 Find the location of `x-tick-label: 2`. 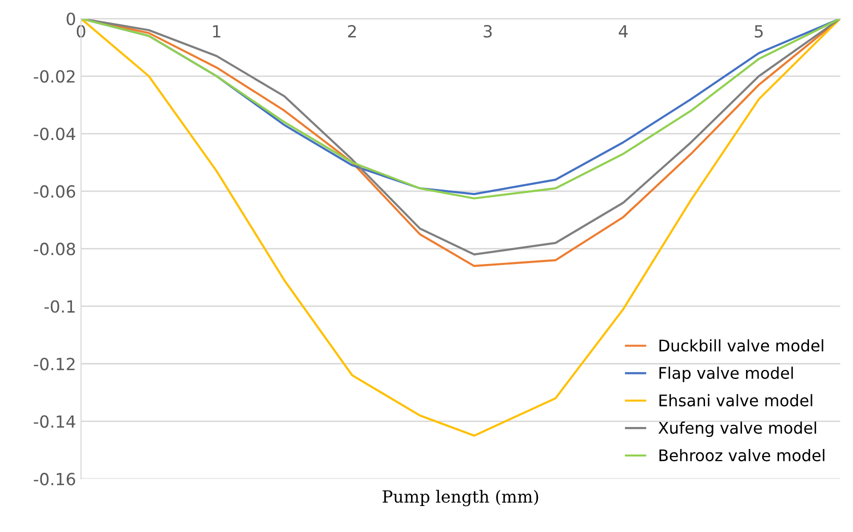

x-tick-label: 2 is located at coordinates (352, 31).